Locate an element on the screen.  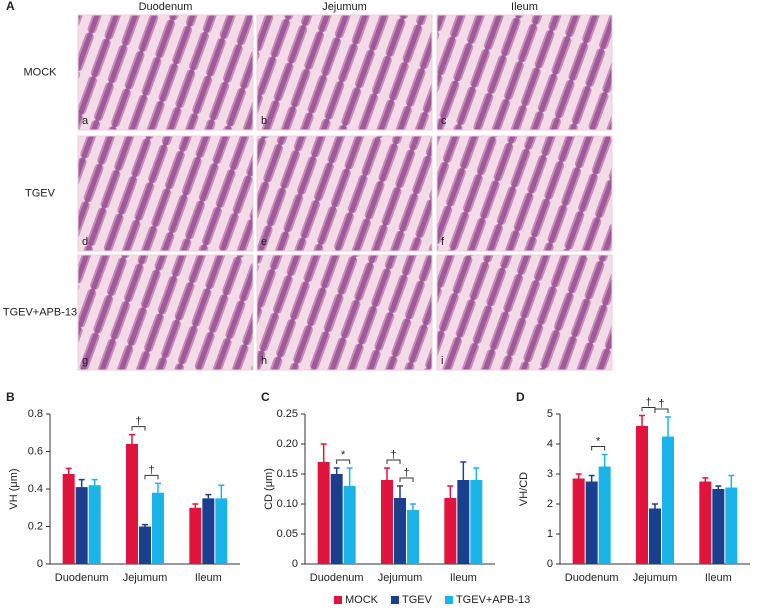
image-label: g is located at coordinates (85, 361).